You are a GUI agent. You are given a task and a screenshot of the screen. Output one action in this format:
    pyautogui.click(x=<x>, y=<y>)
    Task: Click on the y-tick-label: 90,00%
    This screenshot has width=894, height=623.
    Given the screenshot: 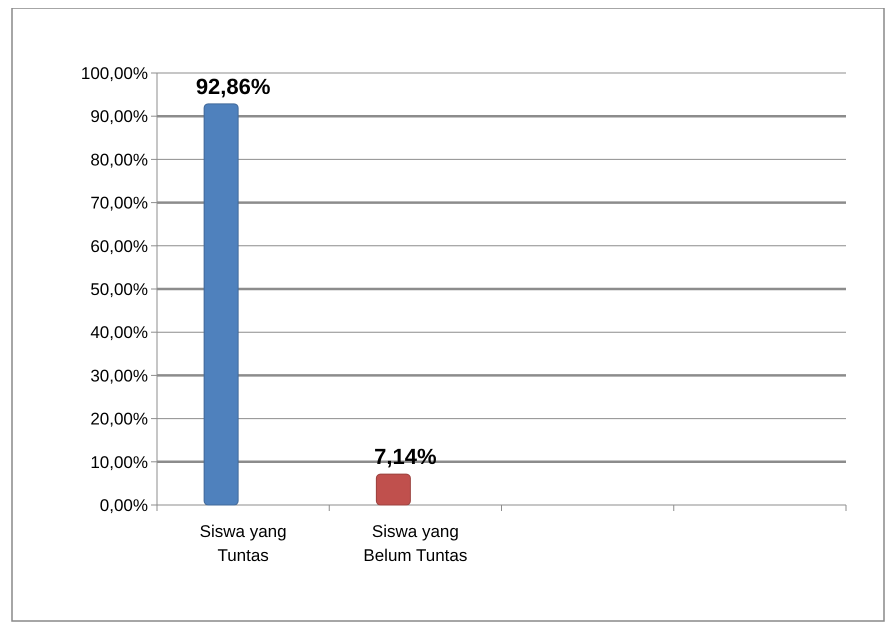 What is the action you would take?
    pyautogui.click(x=119, y=116)
    